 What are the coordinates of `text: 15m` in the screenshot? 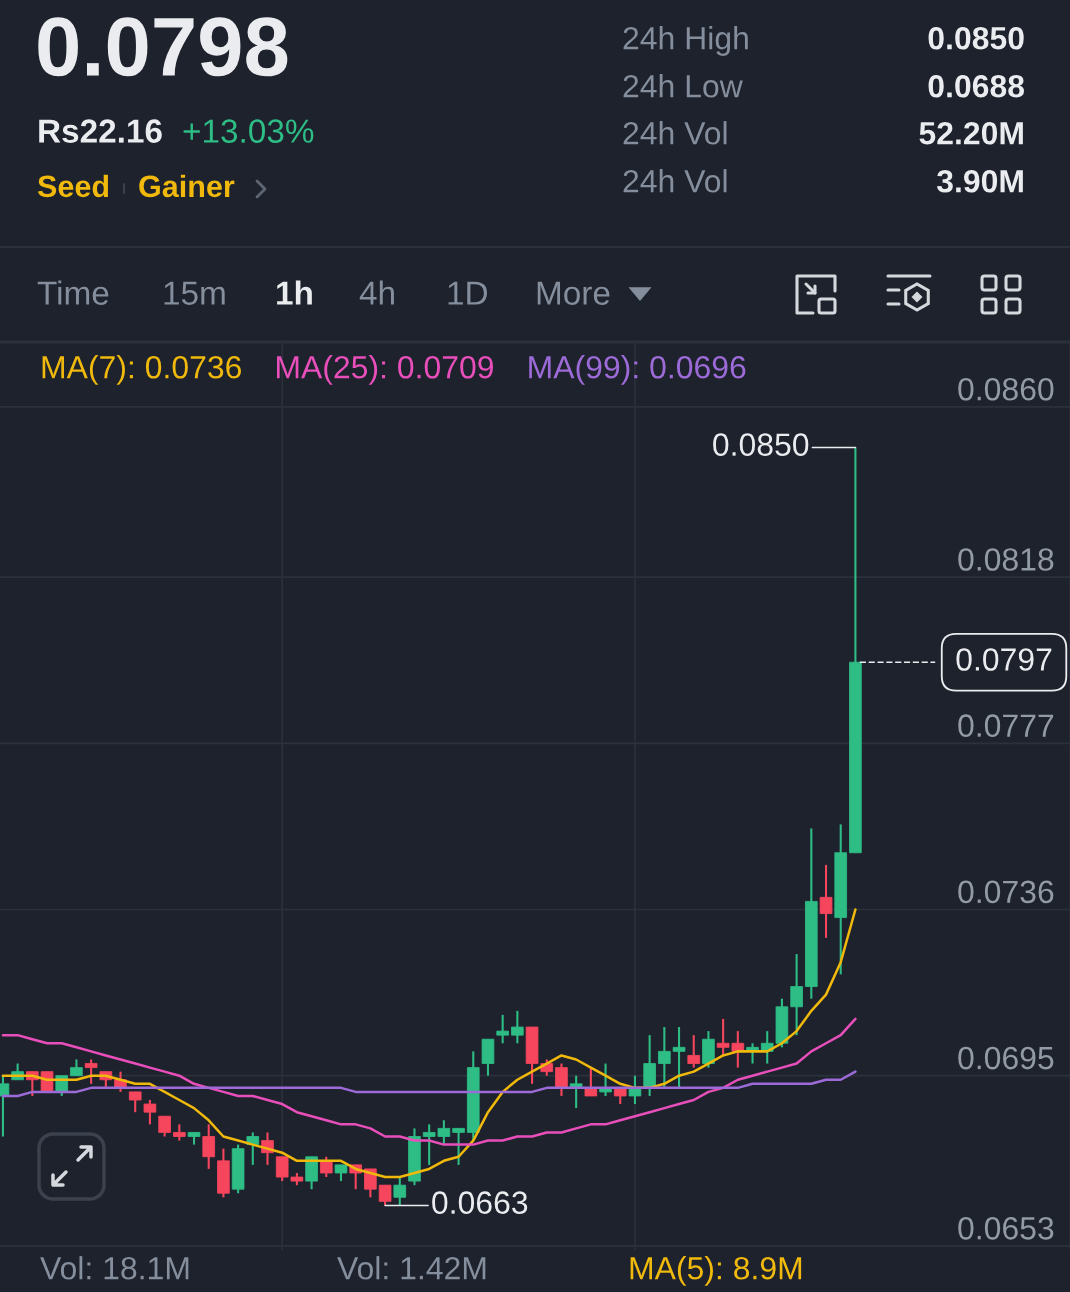 It's located at (194, 293).